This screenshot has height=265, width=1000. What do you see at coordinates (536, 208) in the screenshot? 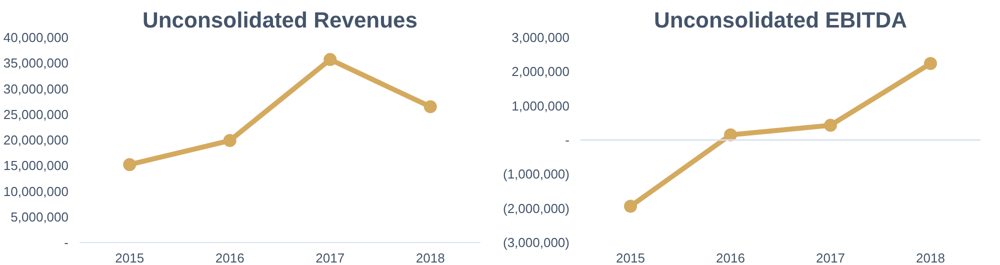
I see `y-tick-label: (2,000,000)` at bounding box center [536, 208].